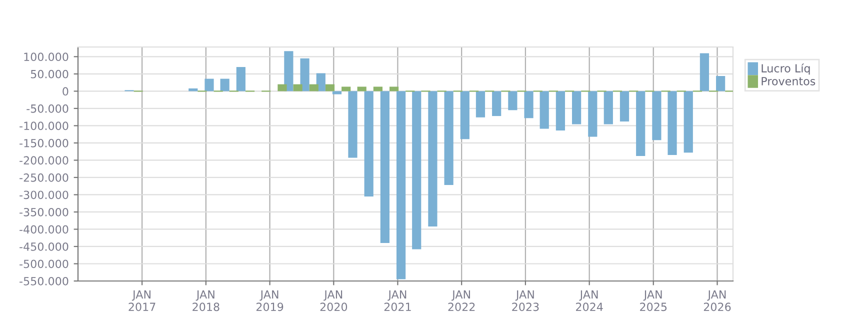 The height and width of the screenshot is (313, 851). Describe the element at coordinates (717, 301) in the screenshot. I see `x-tick-label: JAN 2026` at that location.